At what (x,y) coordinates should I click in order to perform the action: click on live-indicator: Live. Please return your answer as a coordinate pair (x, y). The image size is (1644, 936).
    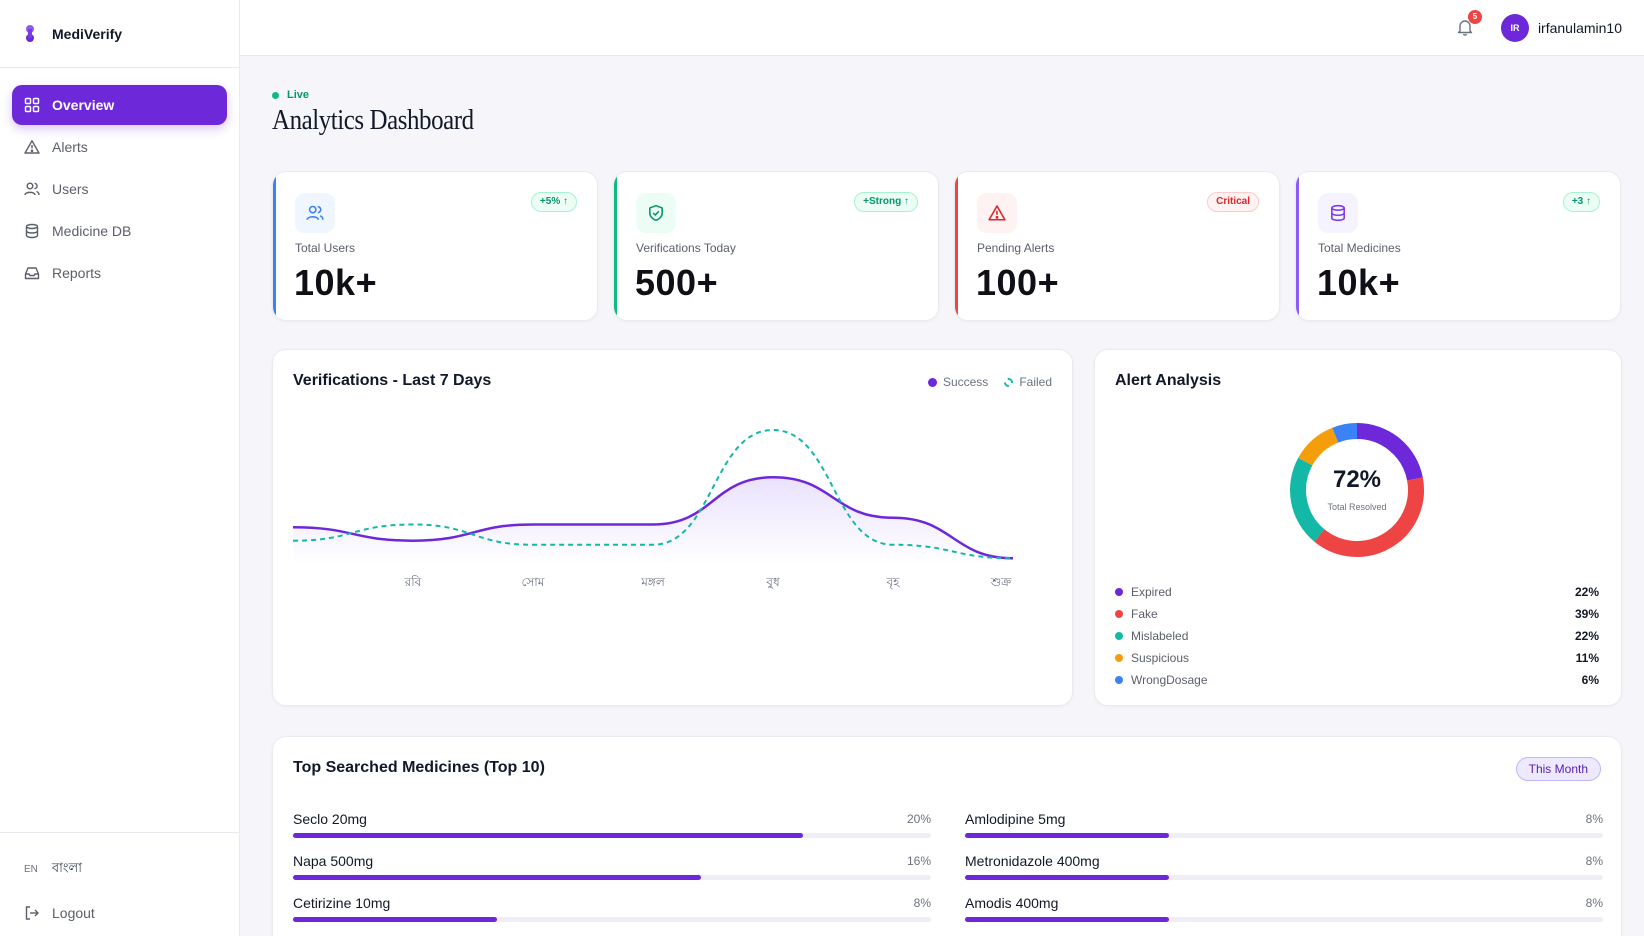
    Looking at the image, I should click on (290, 95).